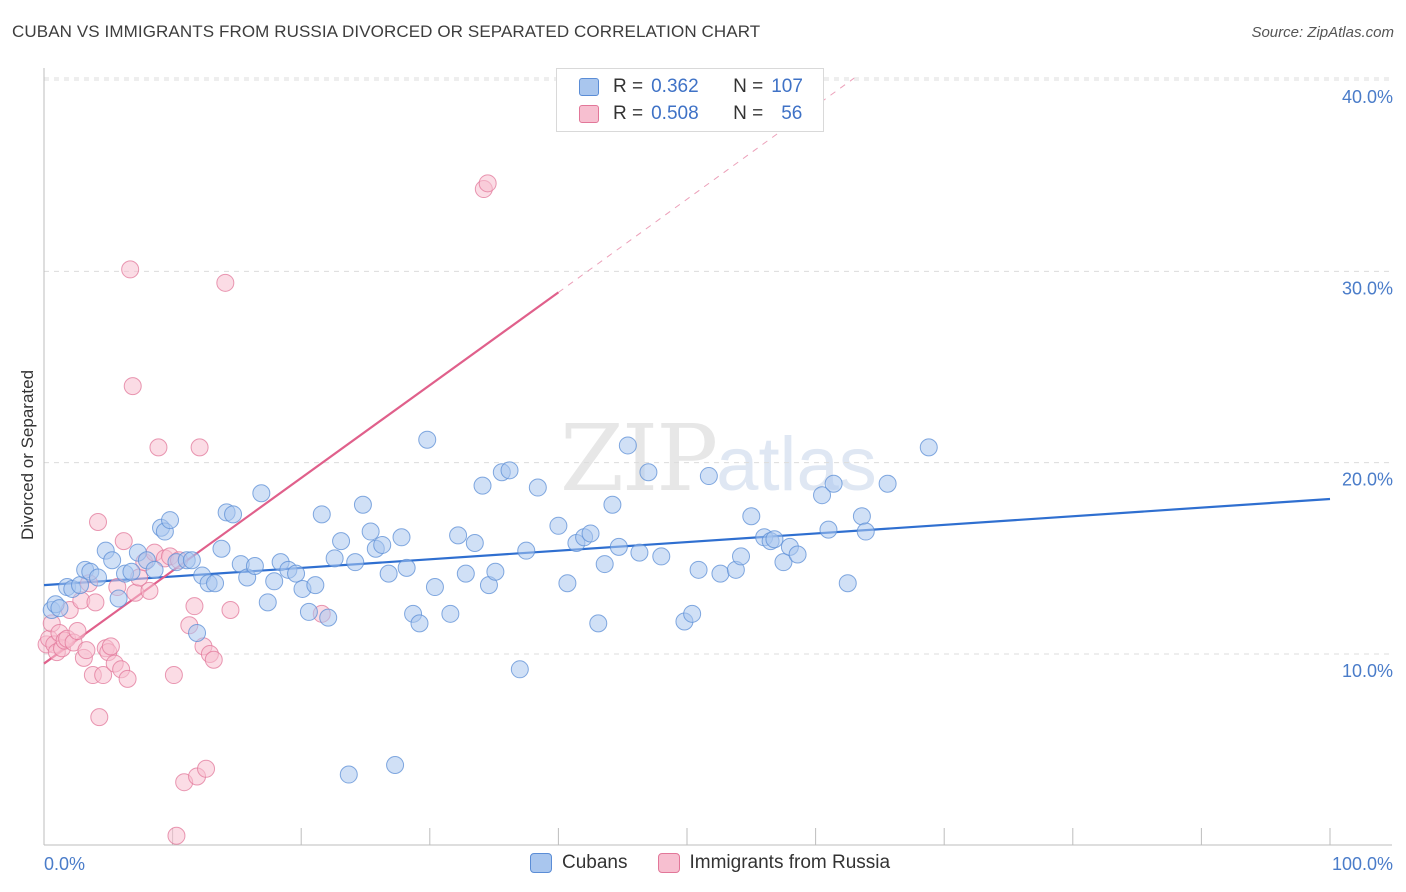 This screenshot has height=892, width=1406. What do you see at coordinates (773, 863) in the screenshot?
I see `bottom-legend-russia: Immigrants from Russia` at bounding box center [773, 863].